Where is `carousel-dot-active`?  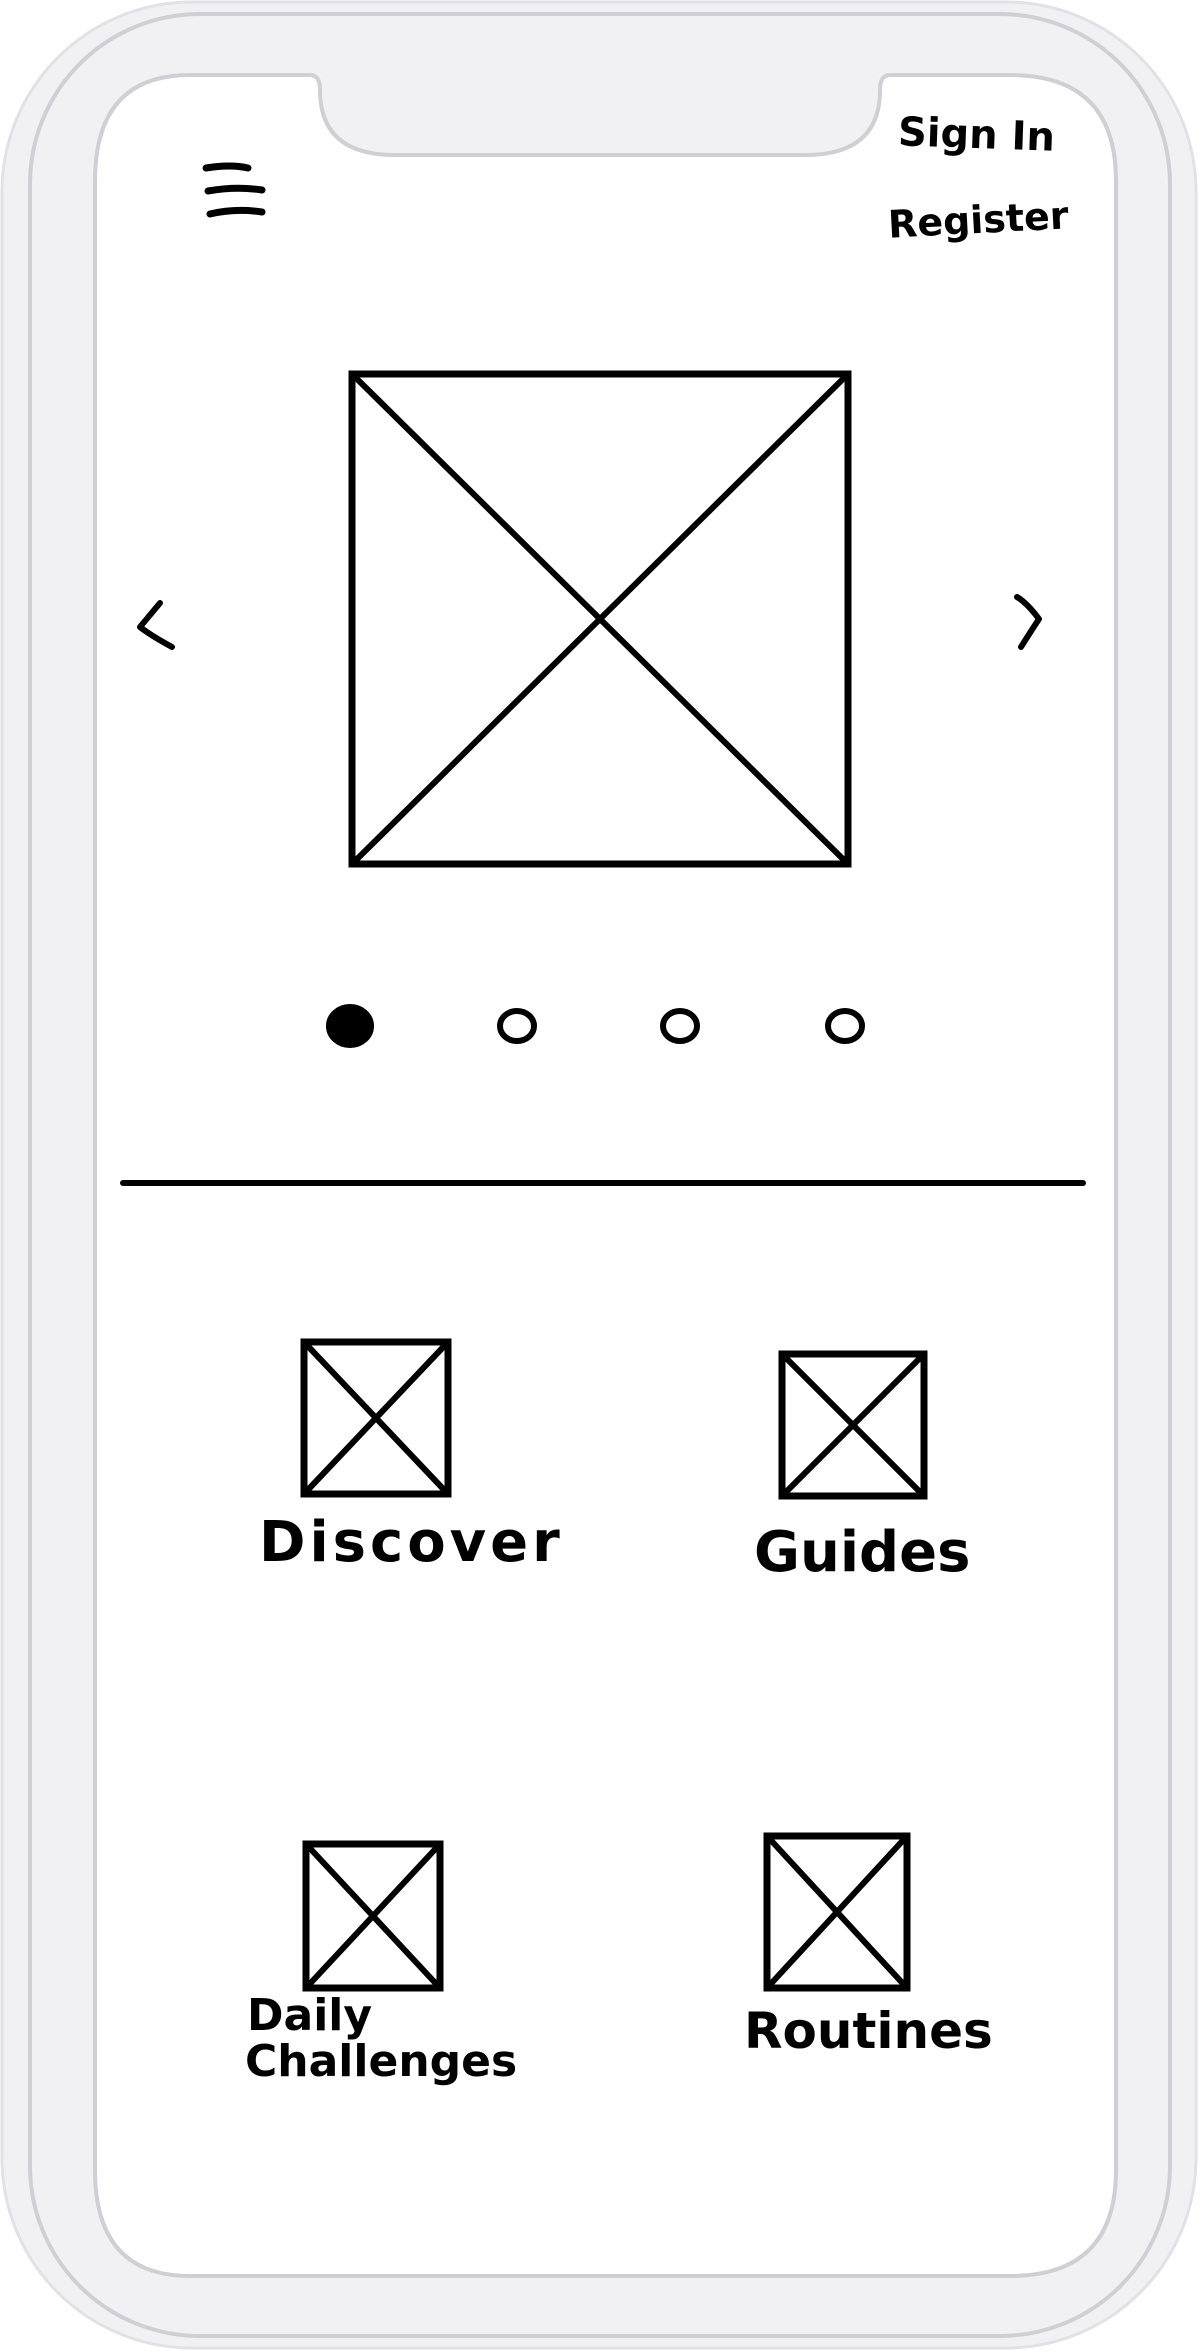 carousel-dot-active is located at coordinates (350, 1026).